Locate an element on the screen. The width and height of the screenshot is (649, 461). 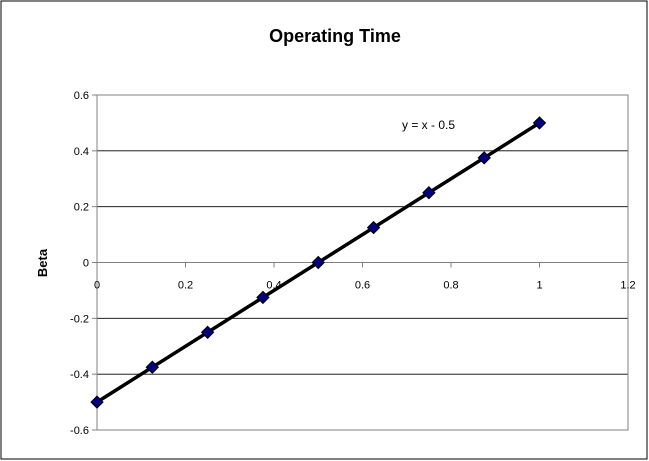
x-tick-label-5: 1 is located at coordinates (539, 286).